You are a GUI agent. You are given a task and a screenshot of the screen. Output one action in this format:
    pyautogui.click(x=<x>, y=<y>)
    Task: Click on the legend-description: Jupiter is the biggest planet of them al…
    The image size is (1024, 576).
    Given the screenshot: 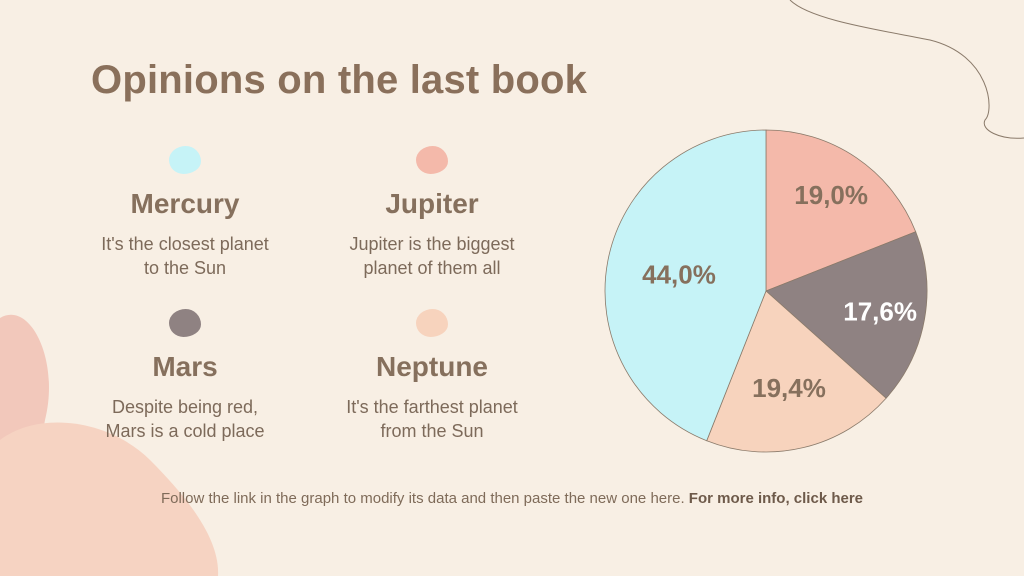 What is the action you would take?
    pyautogui.click(x=432, y=256)
    